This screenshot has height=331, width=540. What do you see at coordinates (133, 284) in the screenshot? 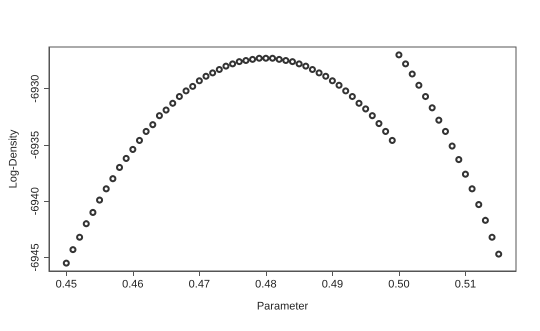
I see `x-tick-label: 0.46` at bounding box center [133, 284].